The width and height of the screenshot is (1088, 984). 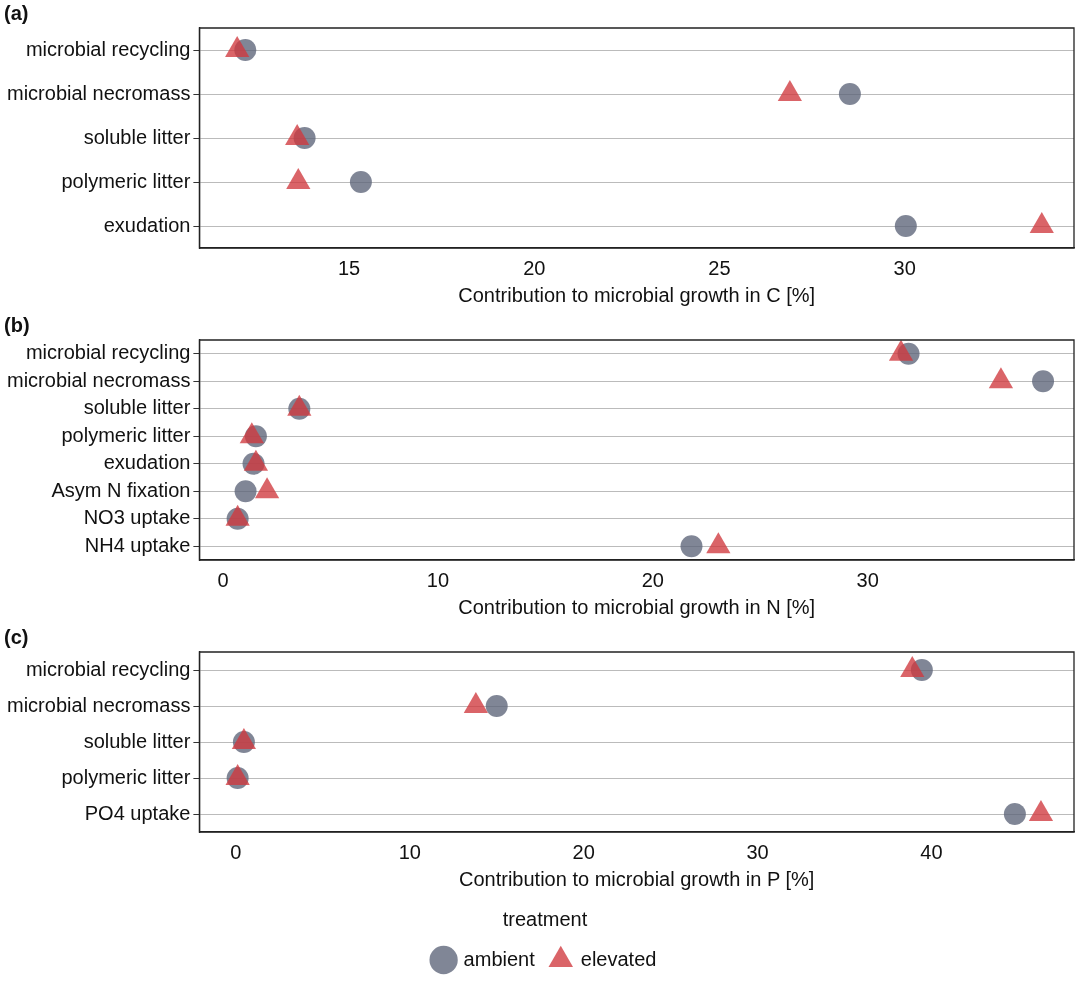 I want to click on legend-label: elevated, so click(x=618, y=958).